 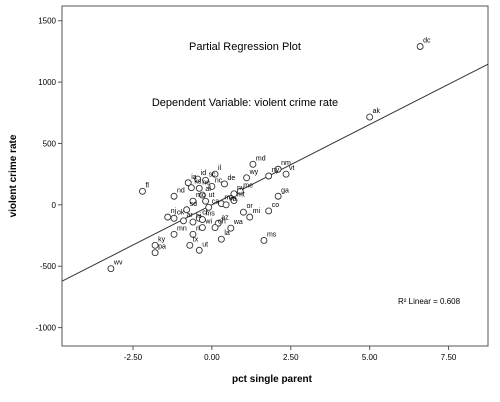 What do you see at coordinates (147, 185) in the screenshot?
I see `point-label: fl` at bounding box center [147, 185].